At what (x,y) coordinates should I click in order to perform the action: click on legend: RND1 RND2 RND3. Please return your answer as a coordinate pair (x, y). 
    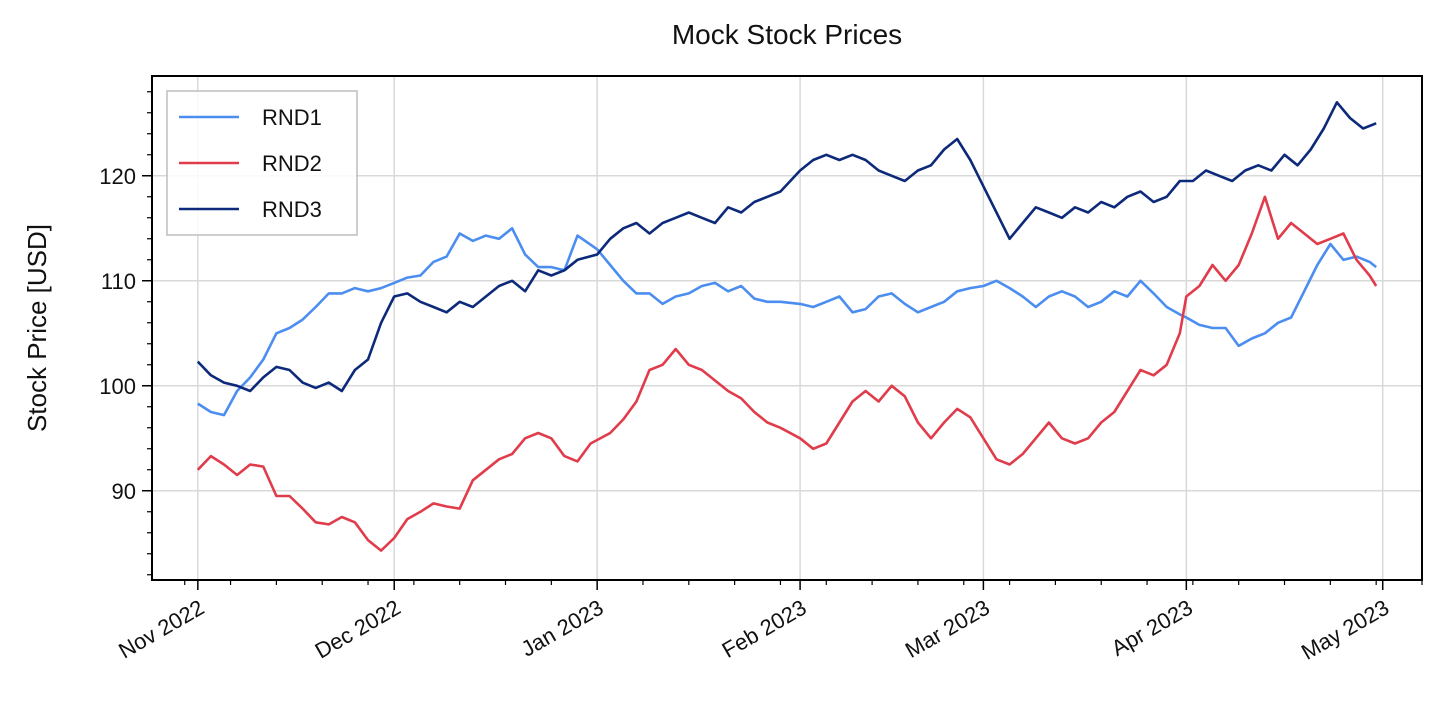
    Looking at the image, I should click on (262, 163).